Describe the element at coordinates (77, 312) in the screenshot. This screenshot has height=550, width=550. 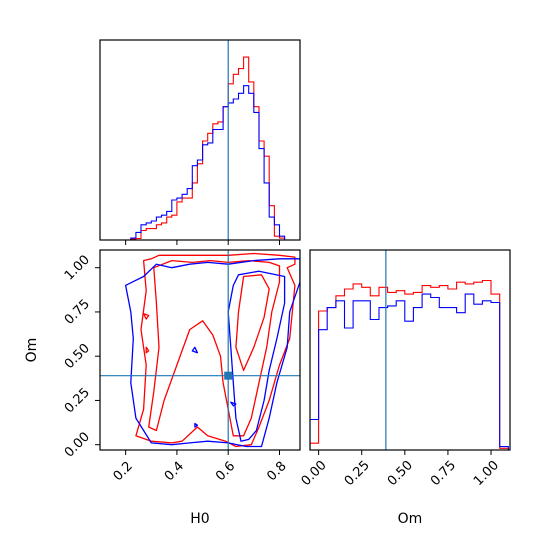
I see `contour-y-tick-label-3: 0.75` at that location.